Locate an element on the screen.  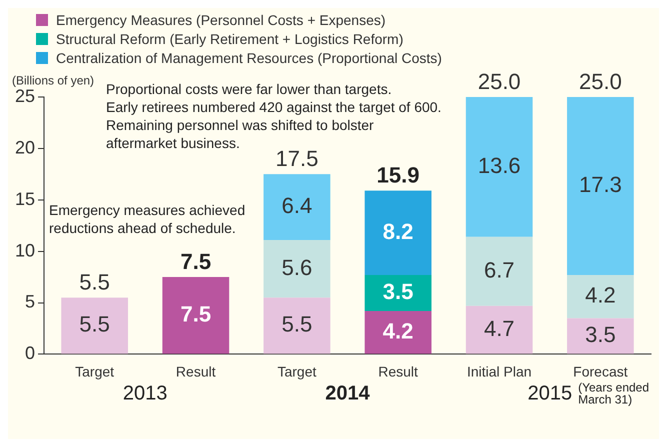
data-label: 5.6 is located at coordinates (297, 267).